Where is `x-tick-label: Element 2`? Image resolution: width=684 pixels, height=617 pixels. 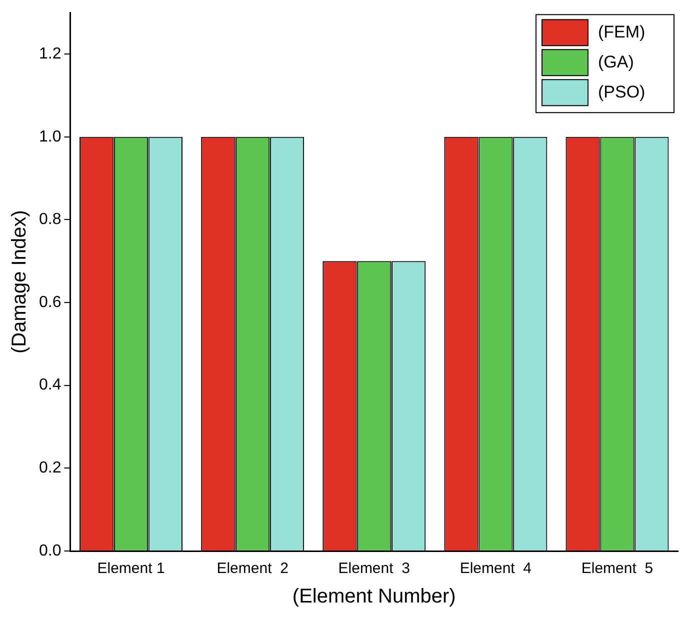 x-tick-label: Element 2 is located at coordinates (252, 569).